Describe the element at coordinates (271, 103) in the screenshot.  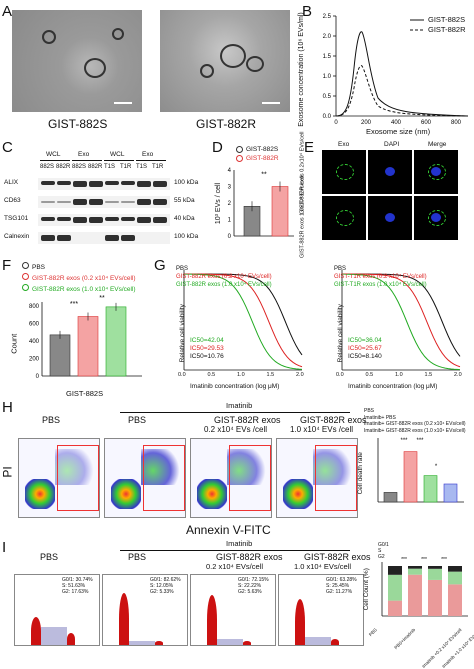
I see `scale-bar` at that location.